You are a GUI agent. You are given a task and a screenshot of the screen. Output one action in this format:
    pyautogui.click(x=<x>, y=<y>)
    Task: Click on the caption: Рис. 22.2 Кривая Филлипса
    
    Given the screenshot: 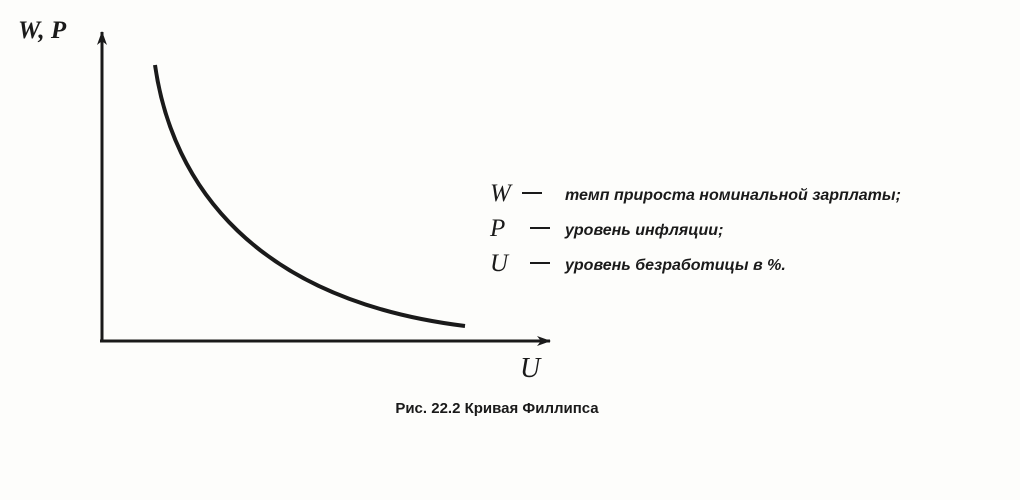 What is the action you would take?
    pyautogui.click(x=497, y=408)
    